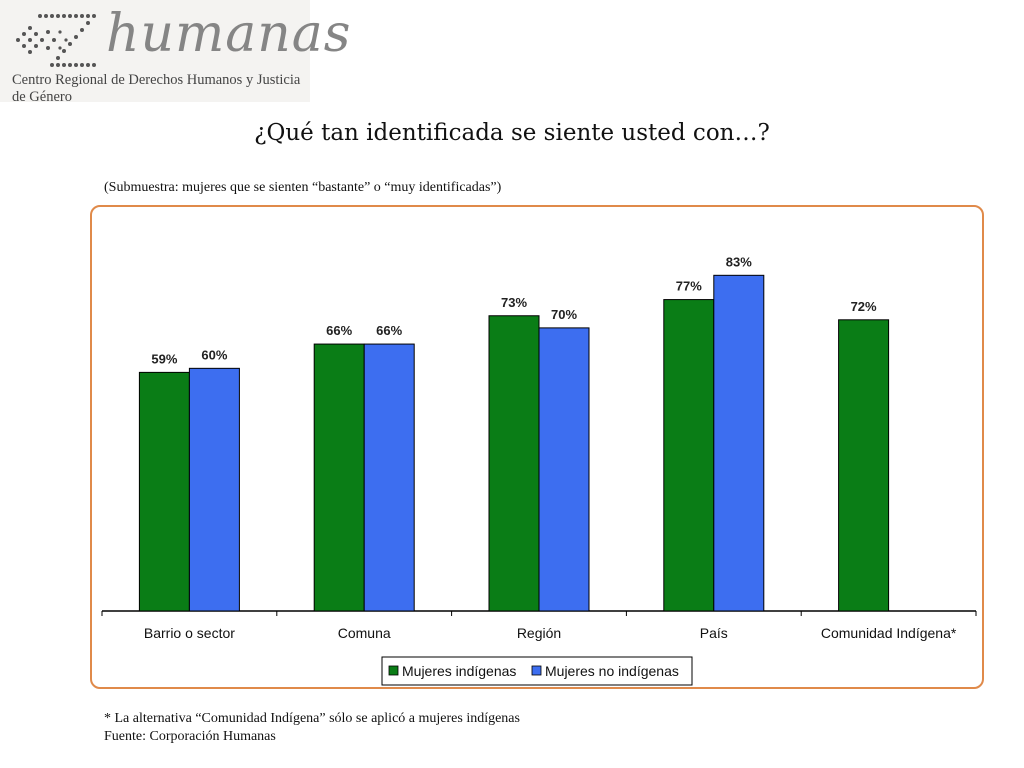  I want to click on humanas-logo-icon, so click(56, 40).